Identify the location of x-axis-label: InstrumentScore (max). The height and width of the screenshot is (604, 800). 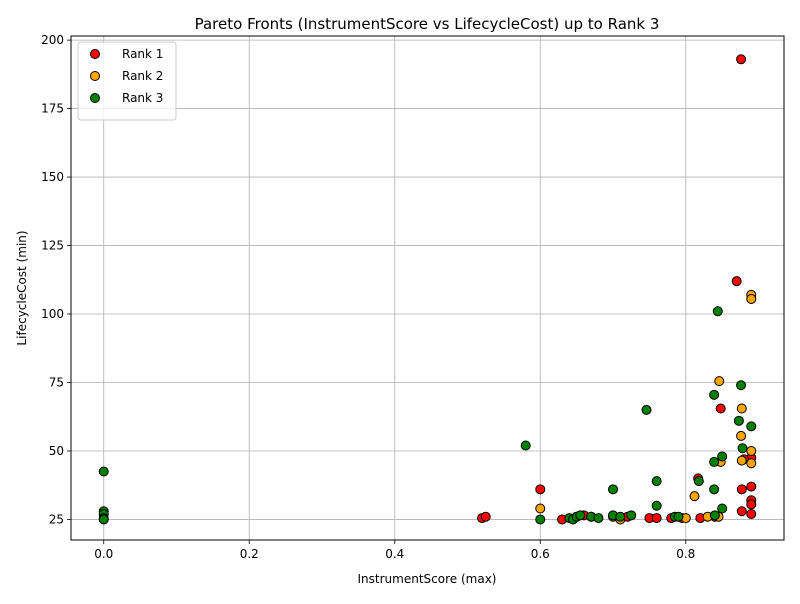
(427, 579).